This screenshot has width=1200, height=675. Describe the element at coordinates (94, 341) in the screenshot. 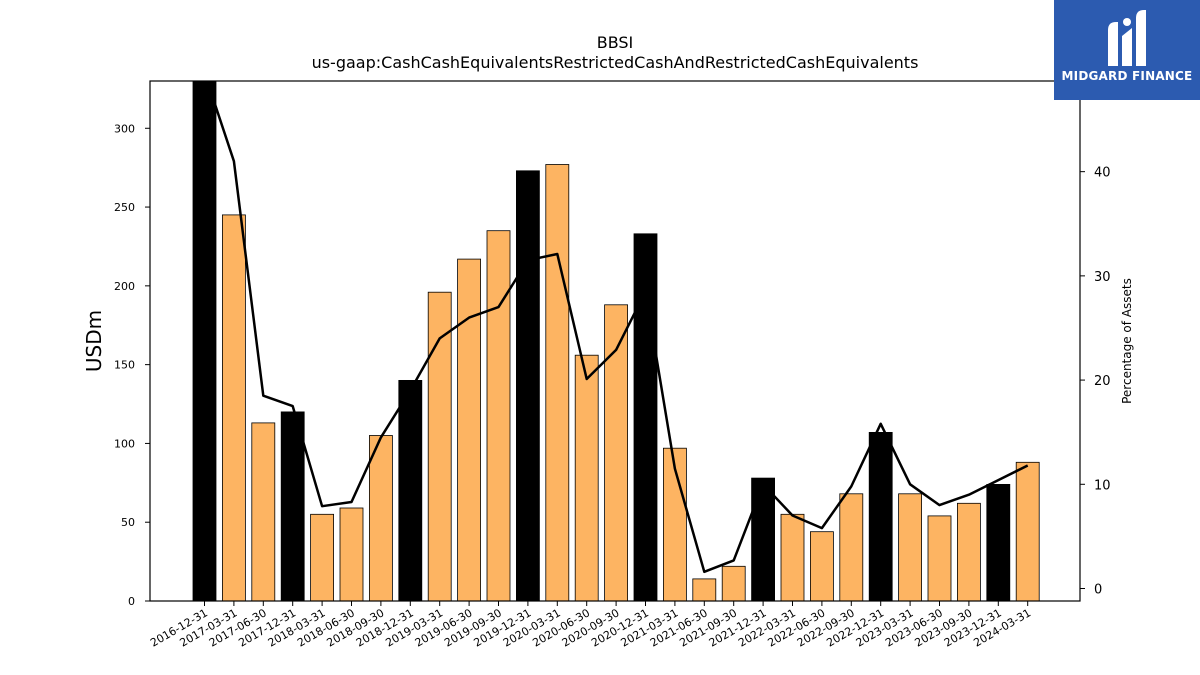

I see `y-axis-label: USDm` at that location.